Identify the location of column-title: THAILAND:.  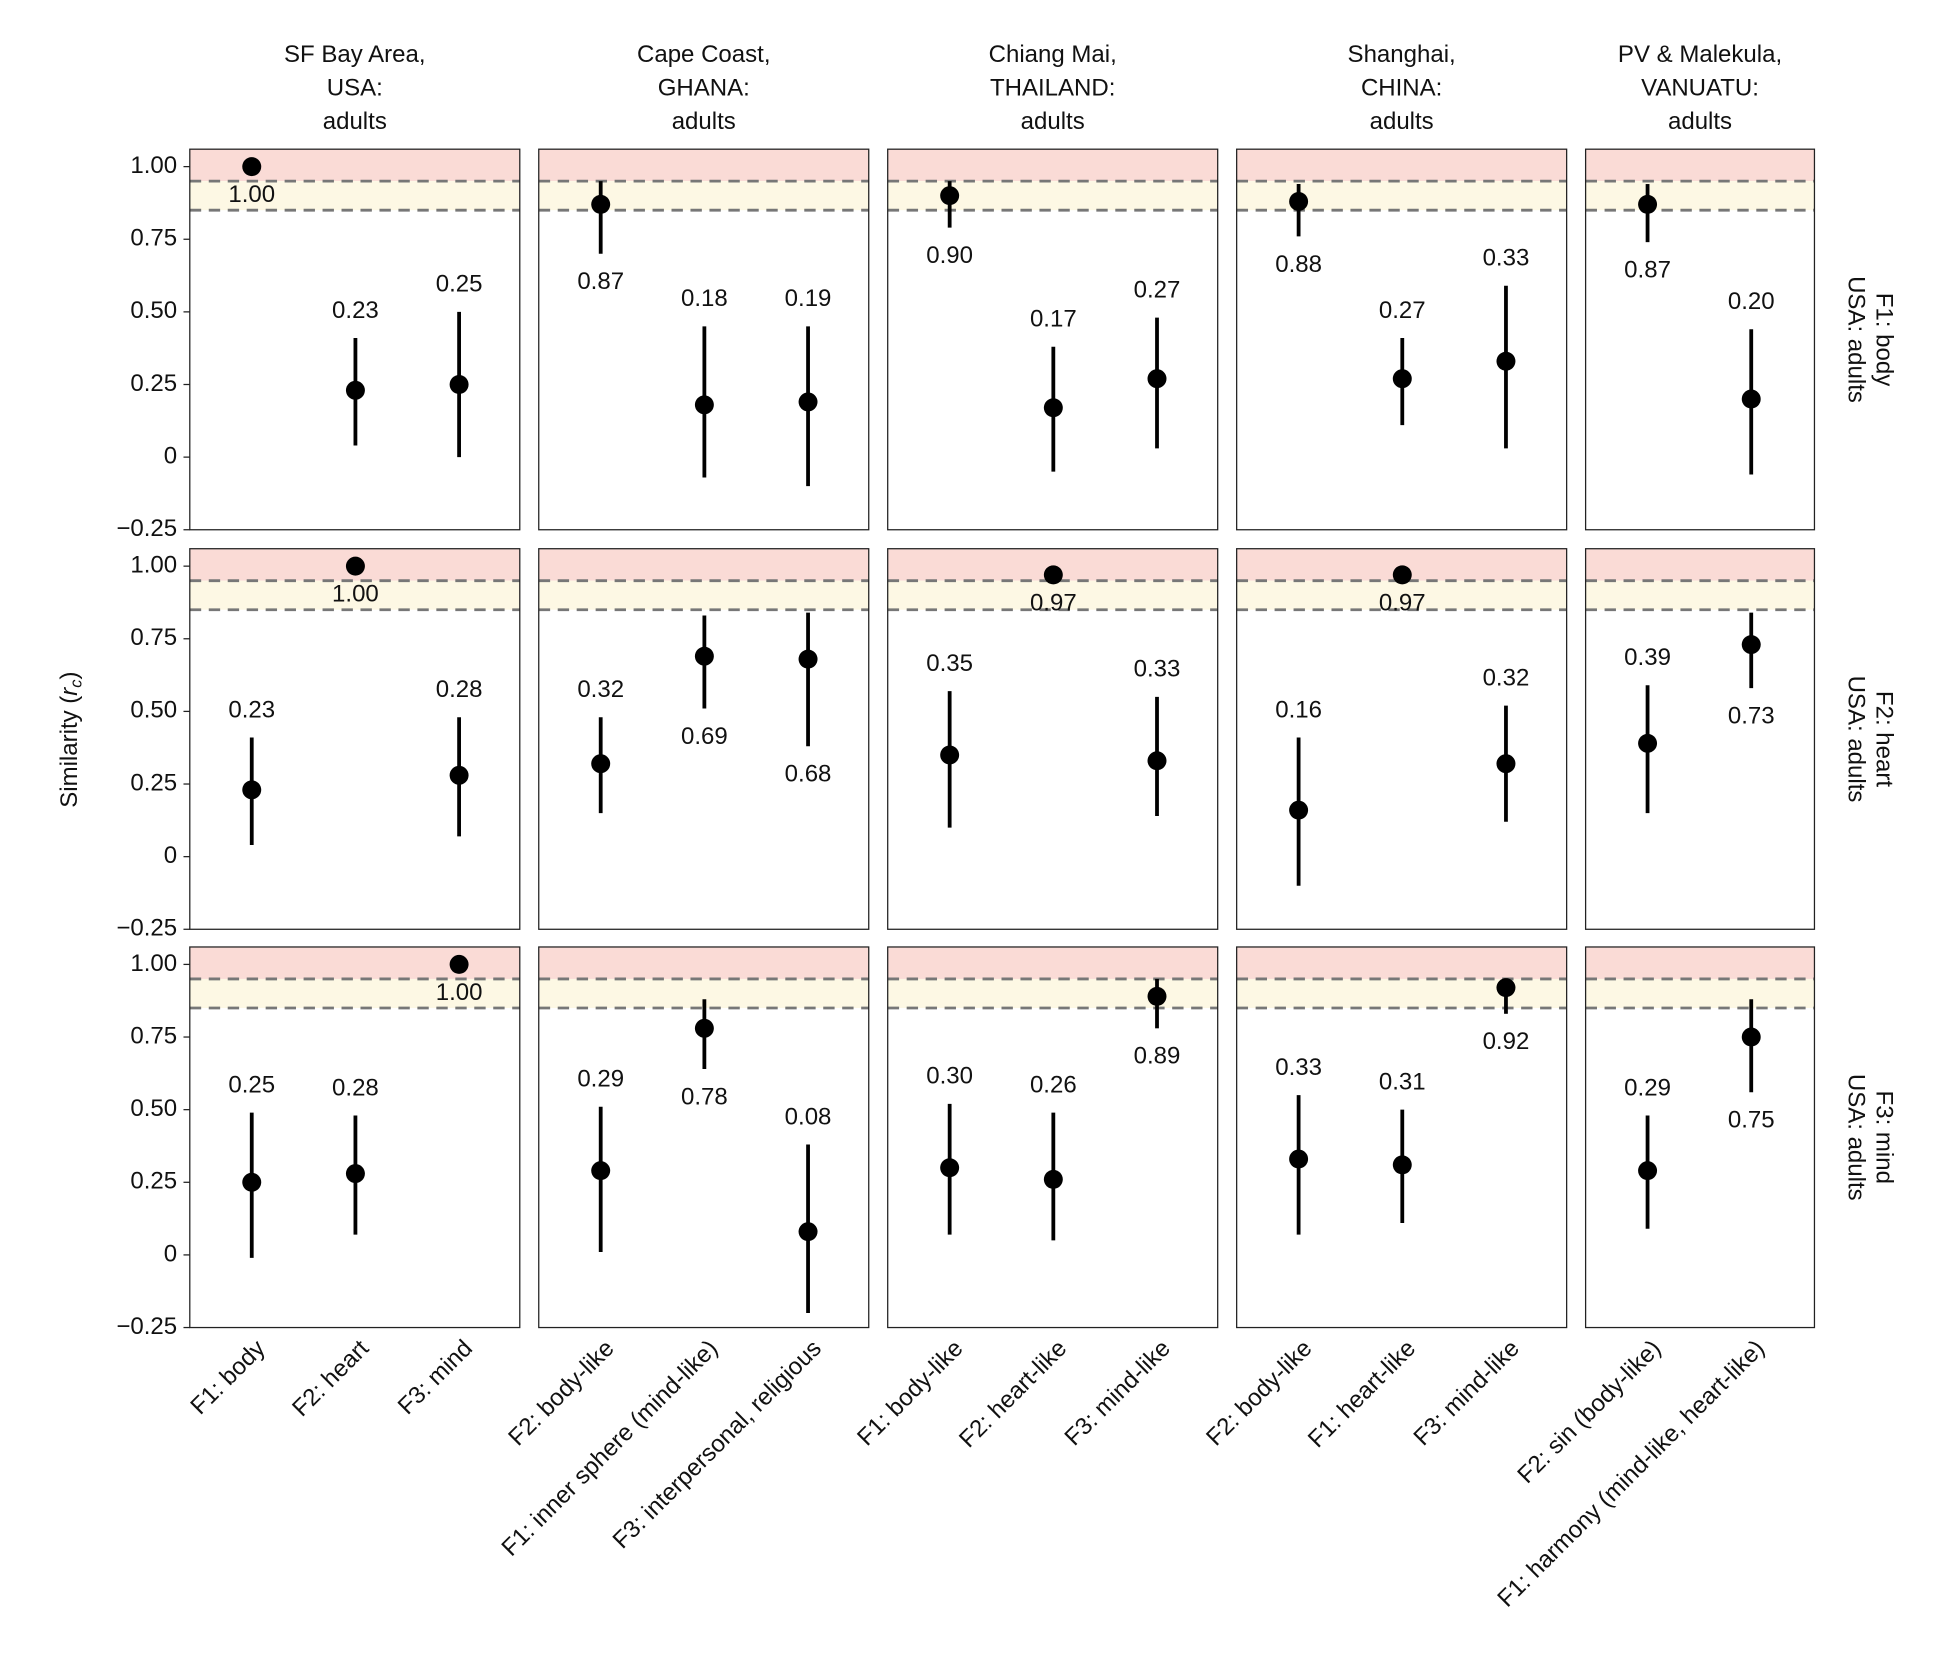
(1052, 87).